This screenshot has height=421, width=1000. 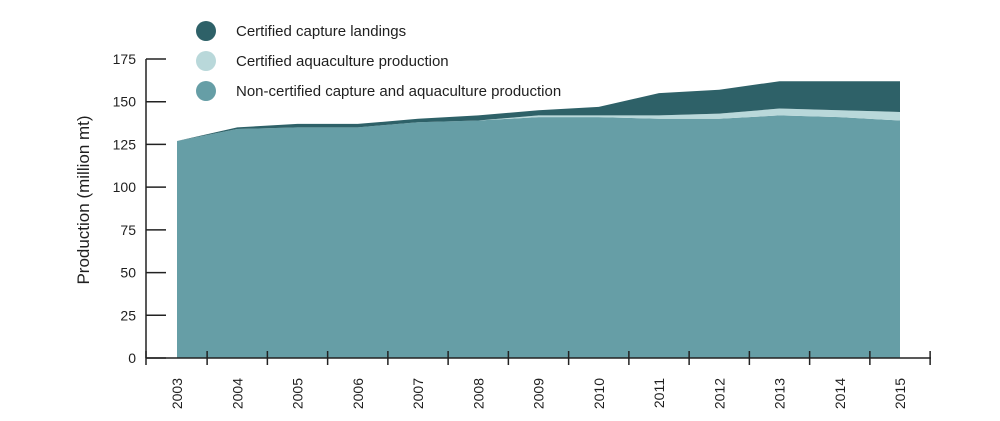 I want to click on x-tick-label: 2012, so click(x=719, y=393).